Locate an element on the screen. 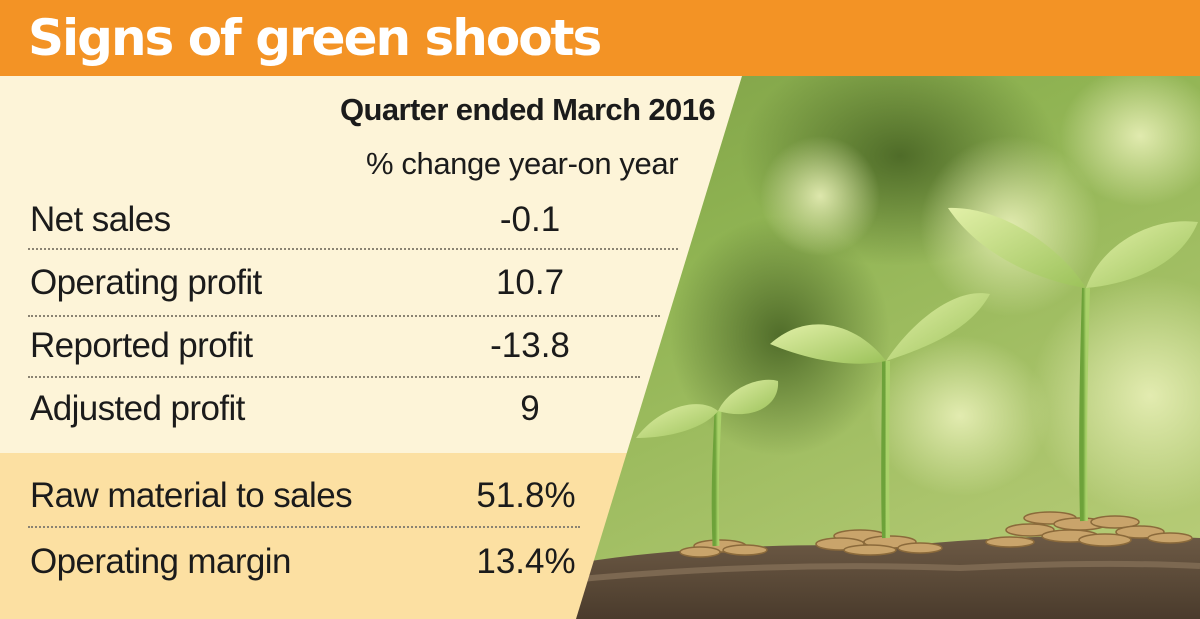  chart-title: Signs of green shoots is located at coordinates (315, 38).